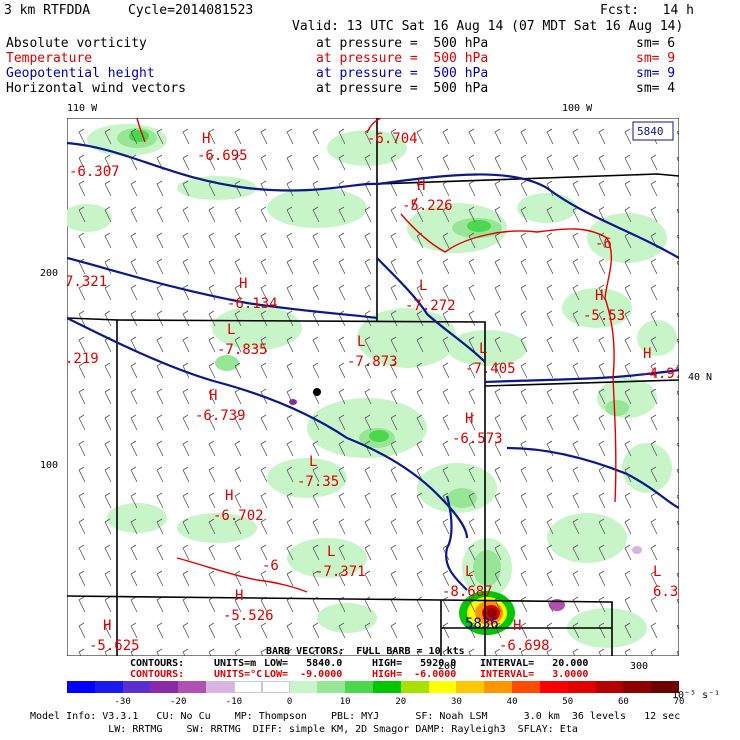 This screenshot has width=740, height=740. I want to click on contours-label-red: CONTOURS:, so click(157, 674).